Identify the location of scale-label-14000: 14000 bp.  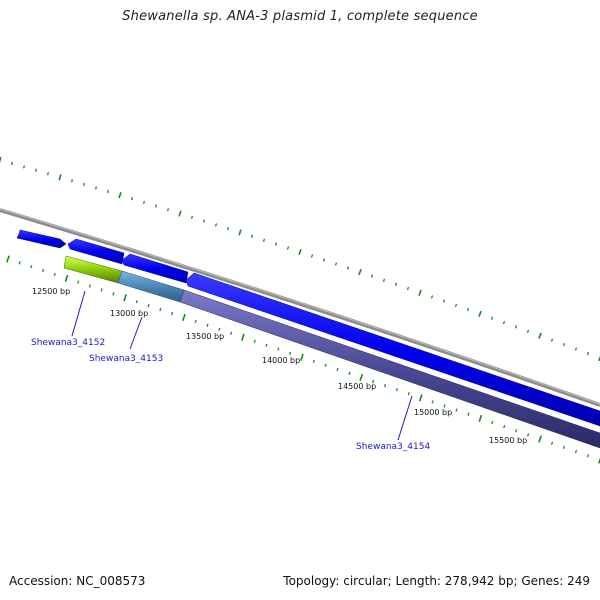
(281, 360).